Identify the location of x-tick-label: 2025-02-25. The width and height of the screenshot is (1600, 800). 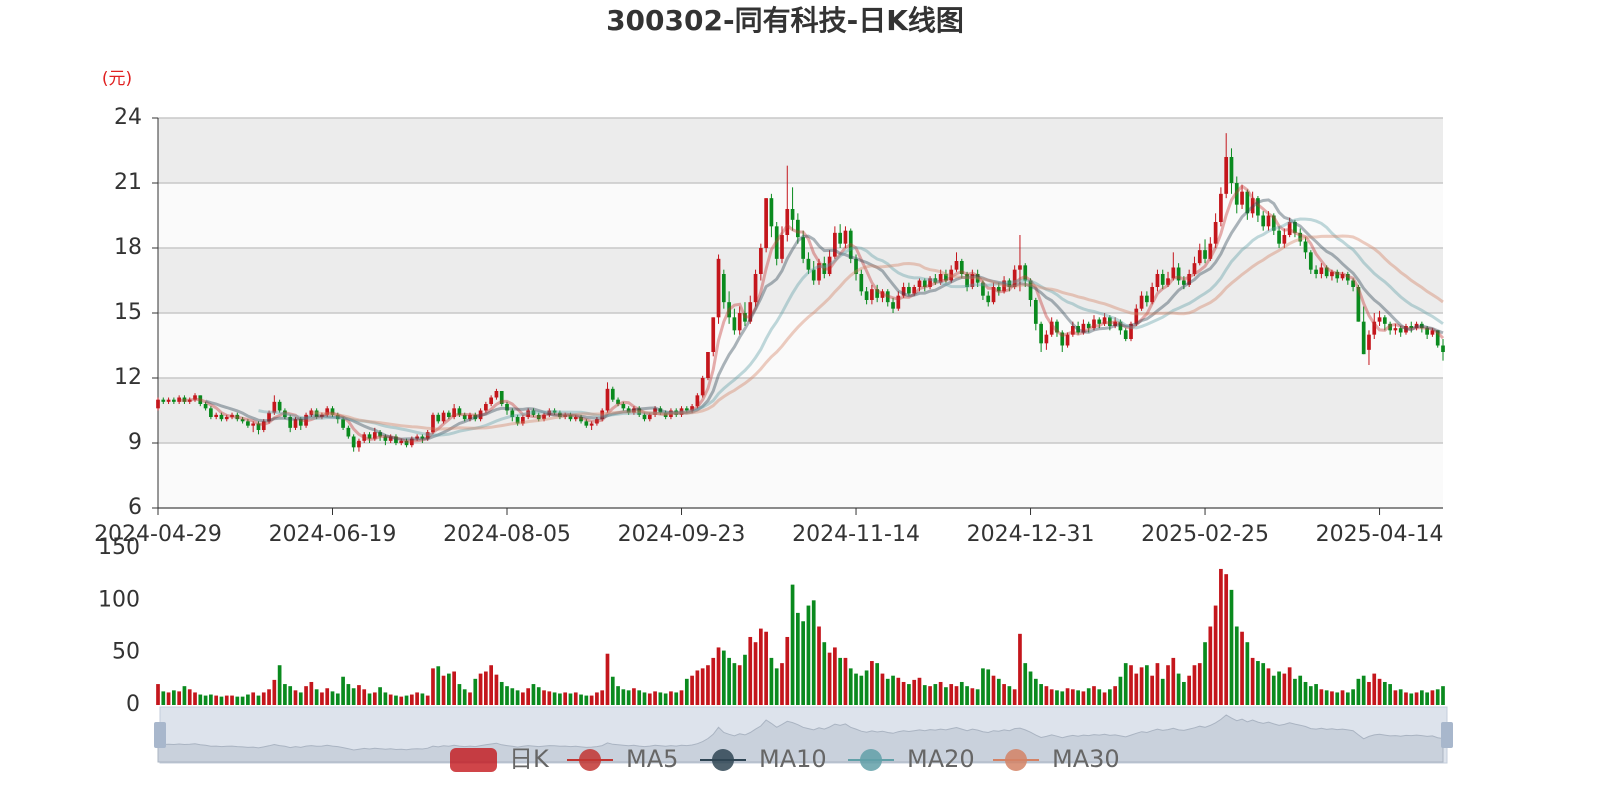
(1205, 534).